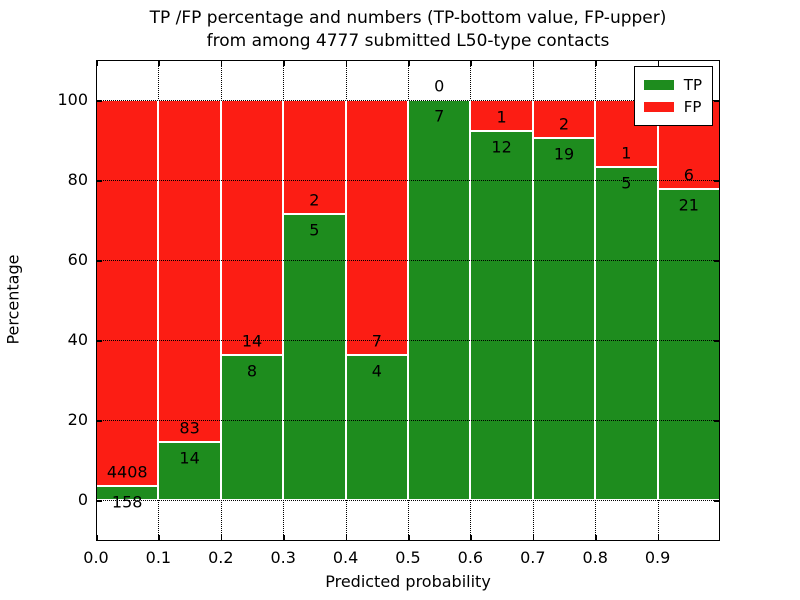 This screenshot has height=600, width=800. I want to click on tp-count-label: 19, so click(564, 154).